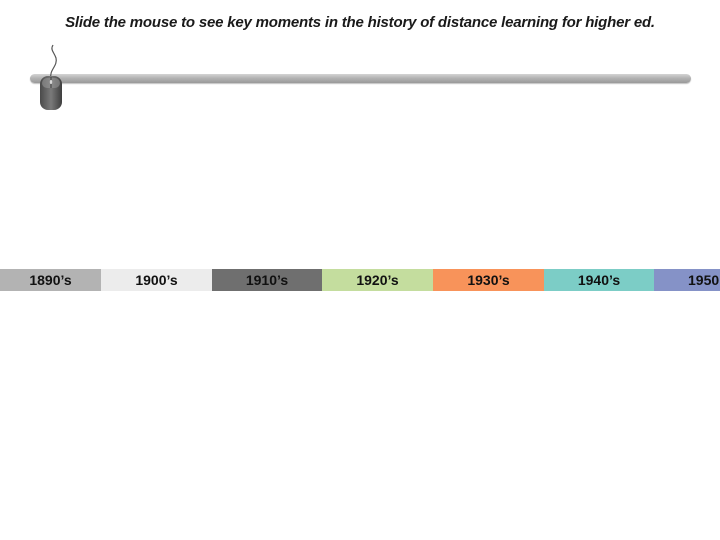 This screenshot has height=540, width=720. I want to click on decade-segment: 1940’s, so click(599, 280).